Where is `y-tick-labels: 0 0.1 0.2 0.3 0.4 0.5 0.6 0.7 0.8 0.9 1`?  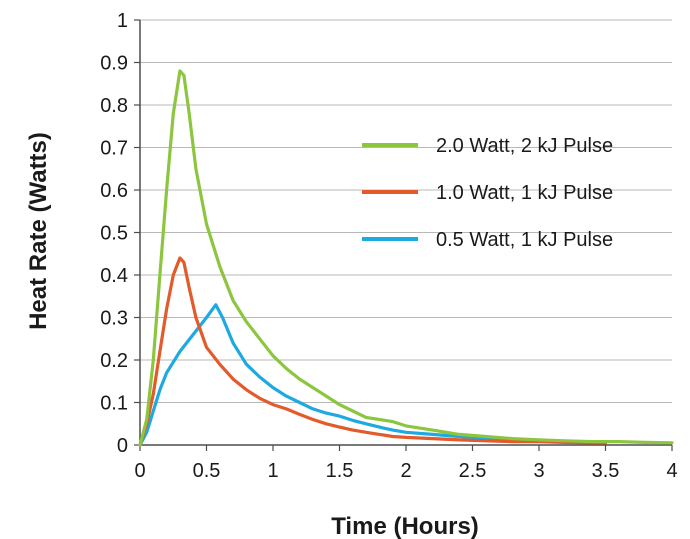
y-tick-labels: 0 0.1 0.2 0.3 0.4 0.5 0.6 0.7 0.8 0.9 1 is located at coordinates (114, 233).